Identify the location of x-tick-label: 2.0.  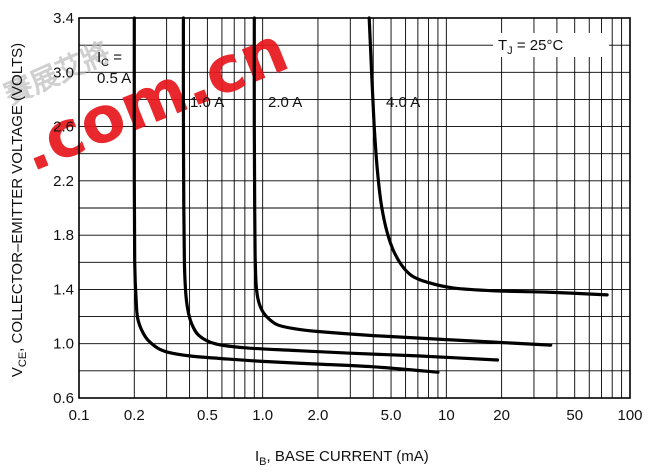
(318, 415).